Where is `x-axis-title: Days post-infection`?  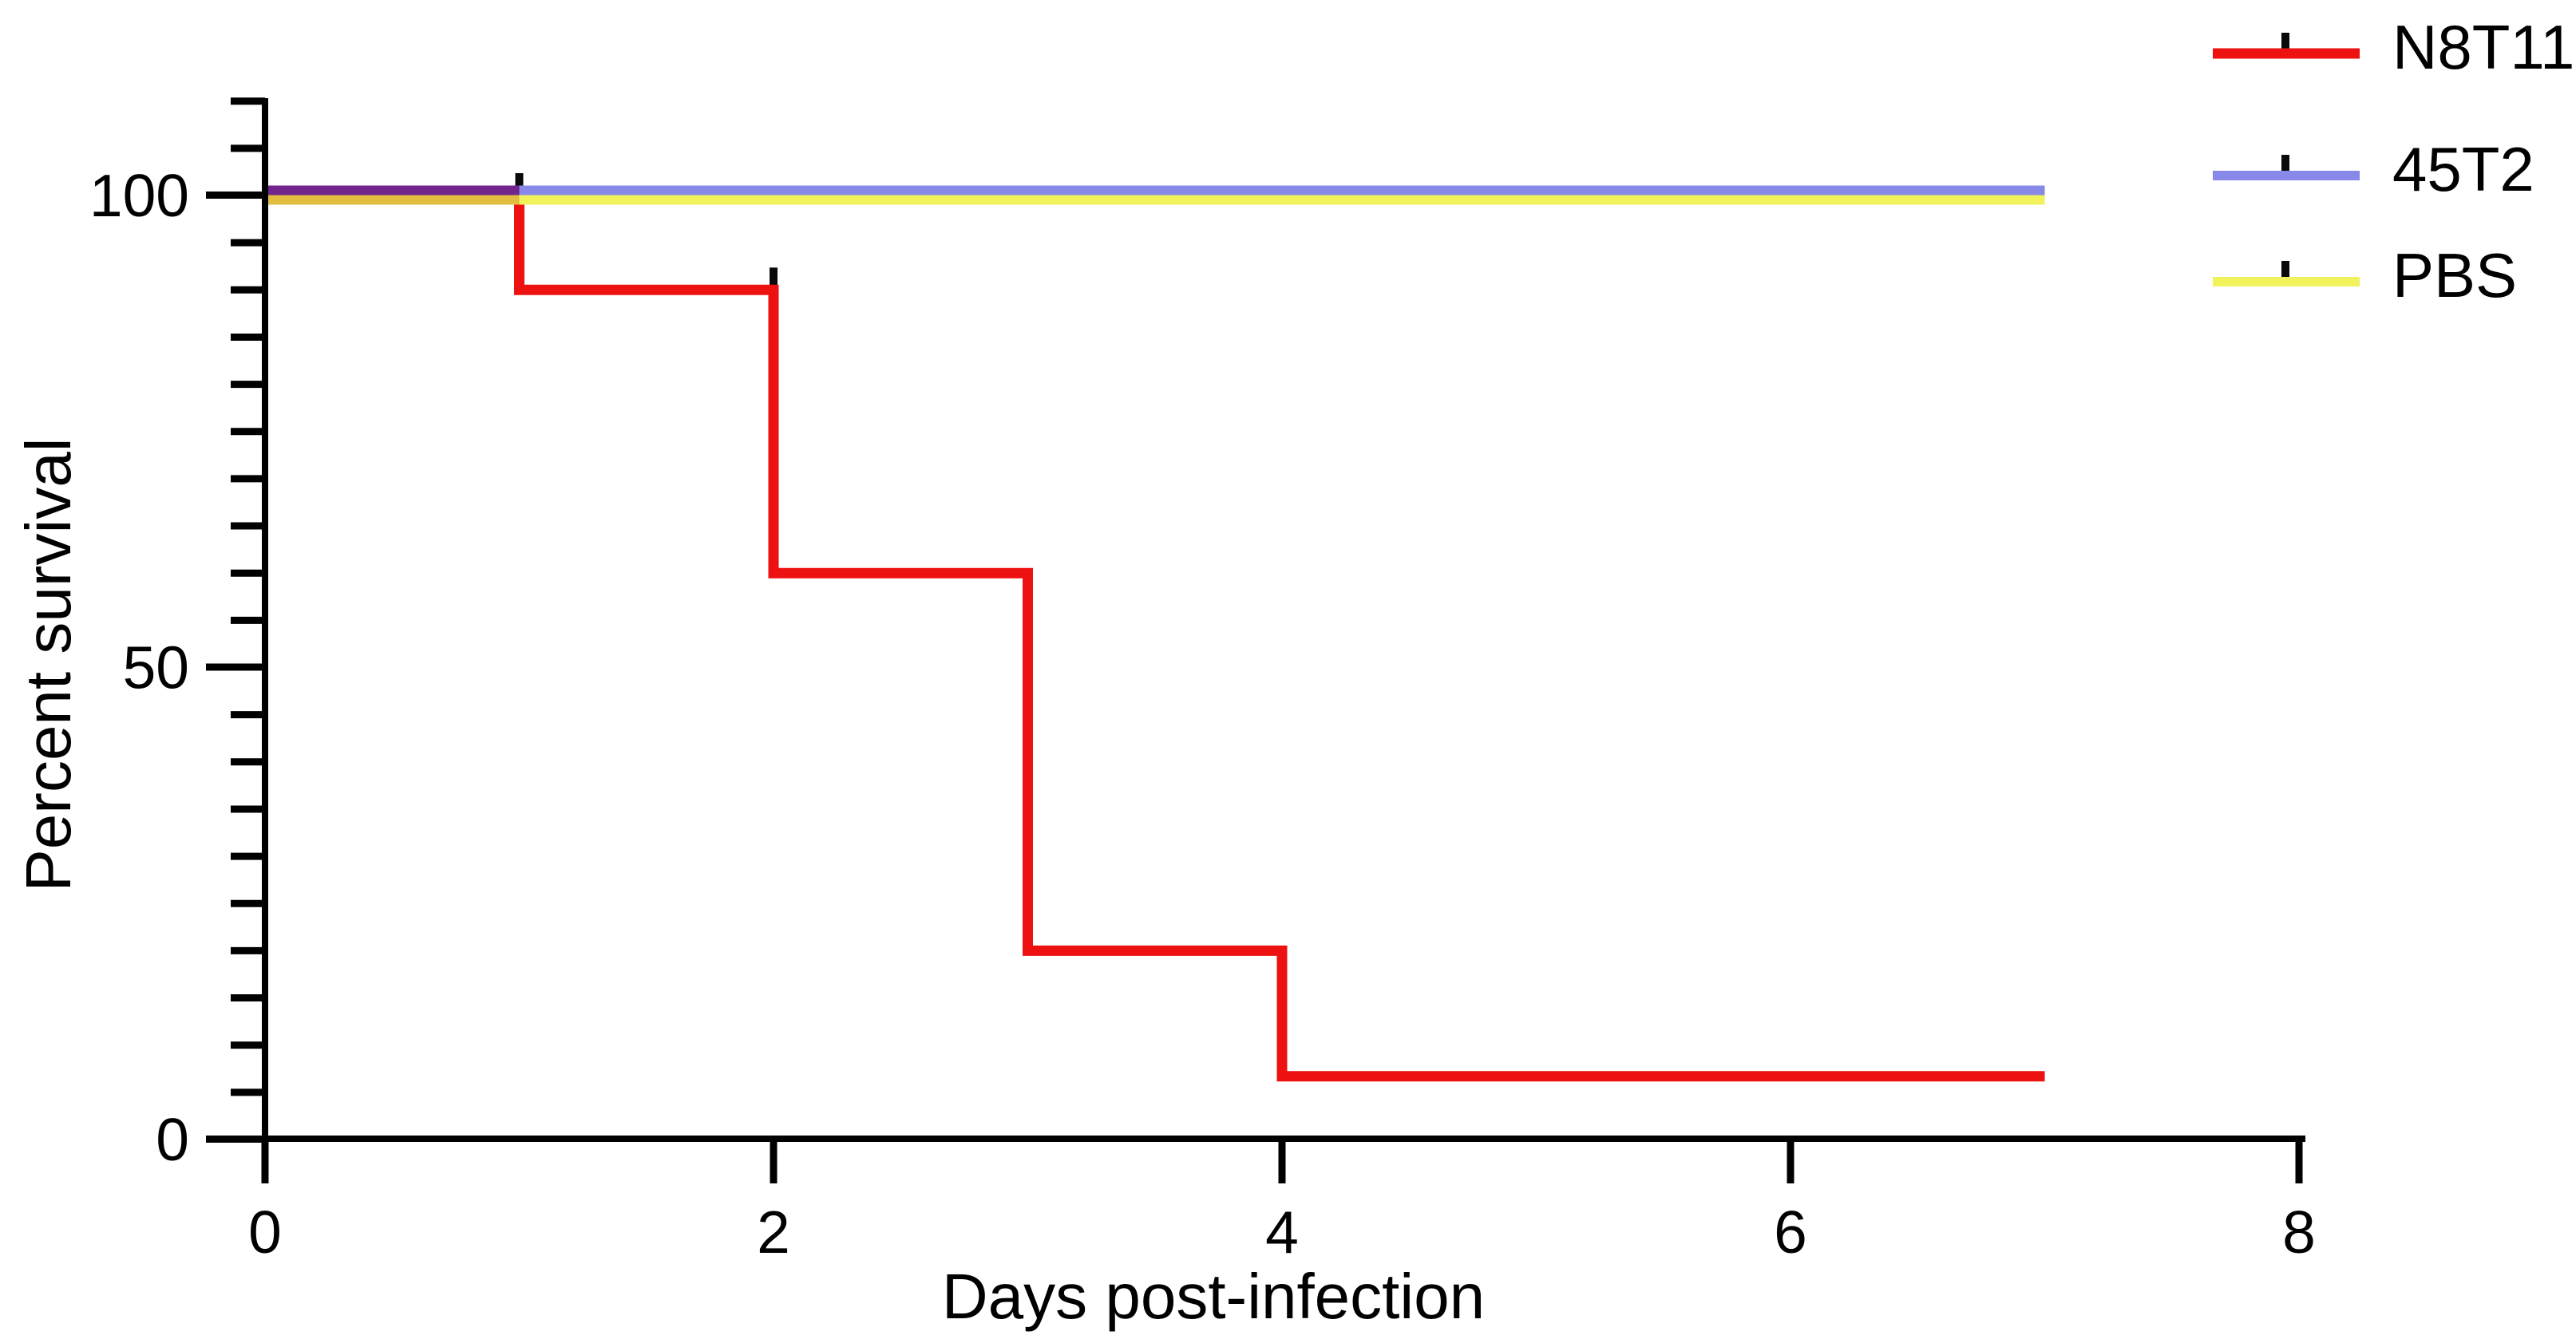 x-axis-title: Days post-infection is located at coordinates (1214, 1296).